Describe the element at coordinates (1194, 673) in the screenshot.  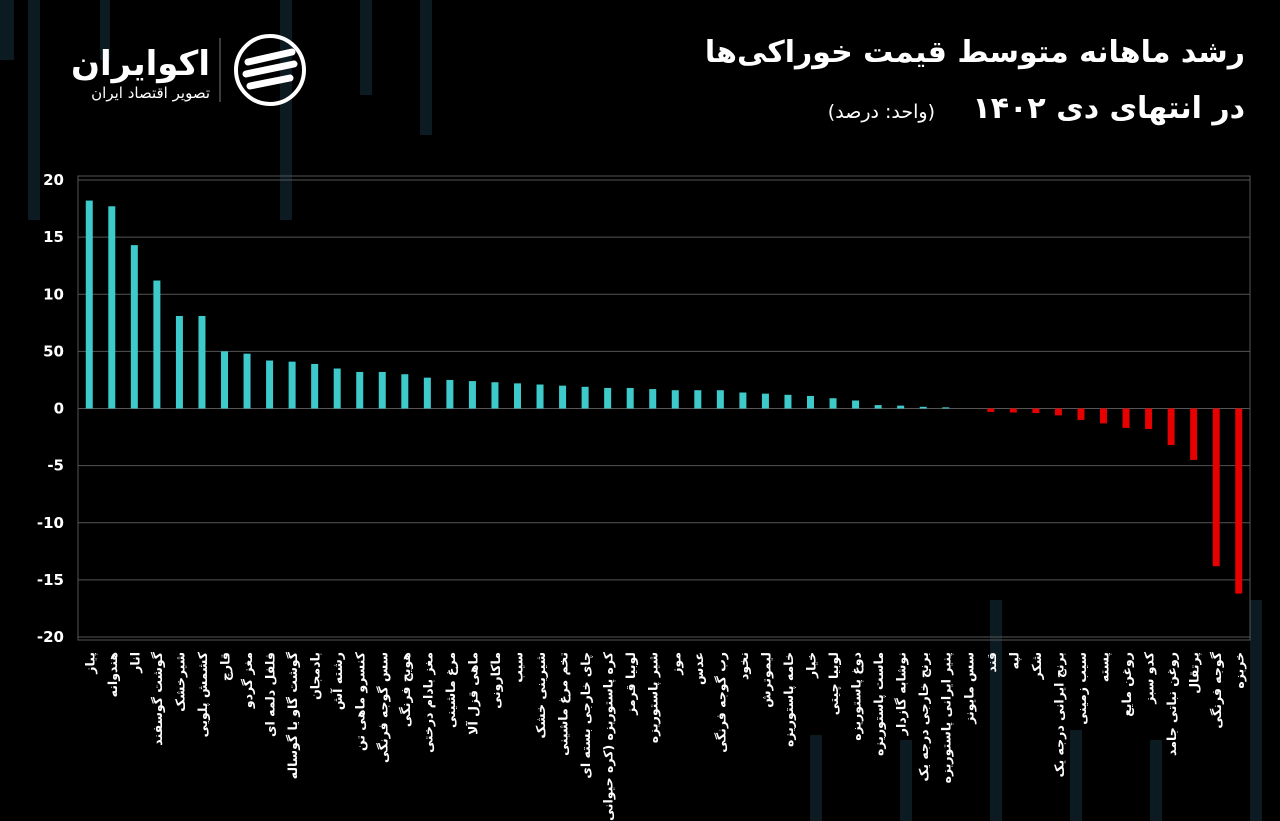
I see `x-tick-label: پرتقال` at that location.